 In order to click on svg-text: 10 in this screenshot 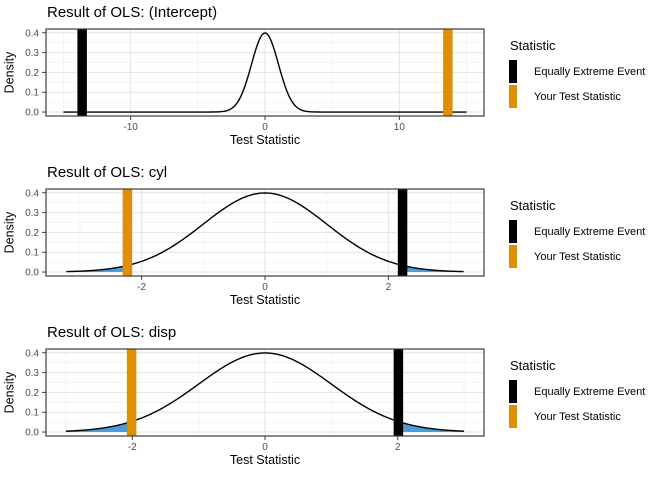, I will do `click(400, 127)`.